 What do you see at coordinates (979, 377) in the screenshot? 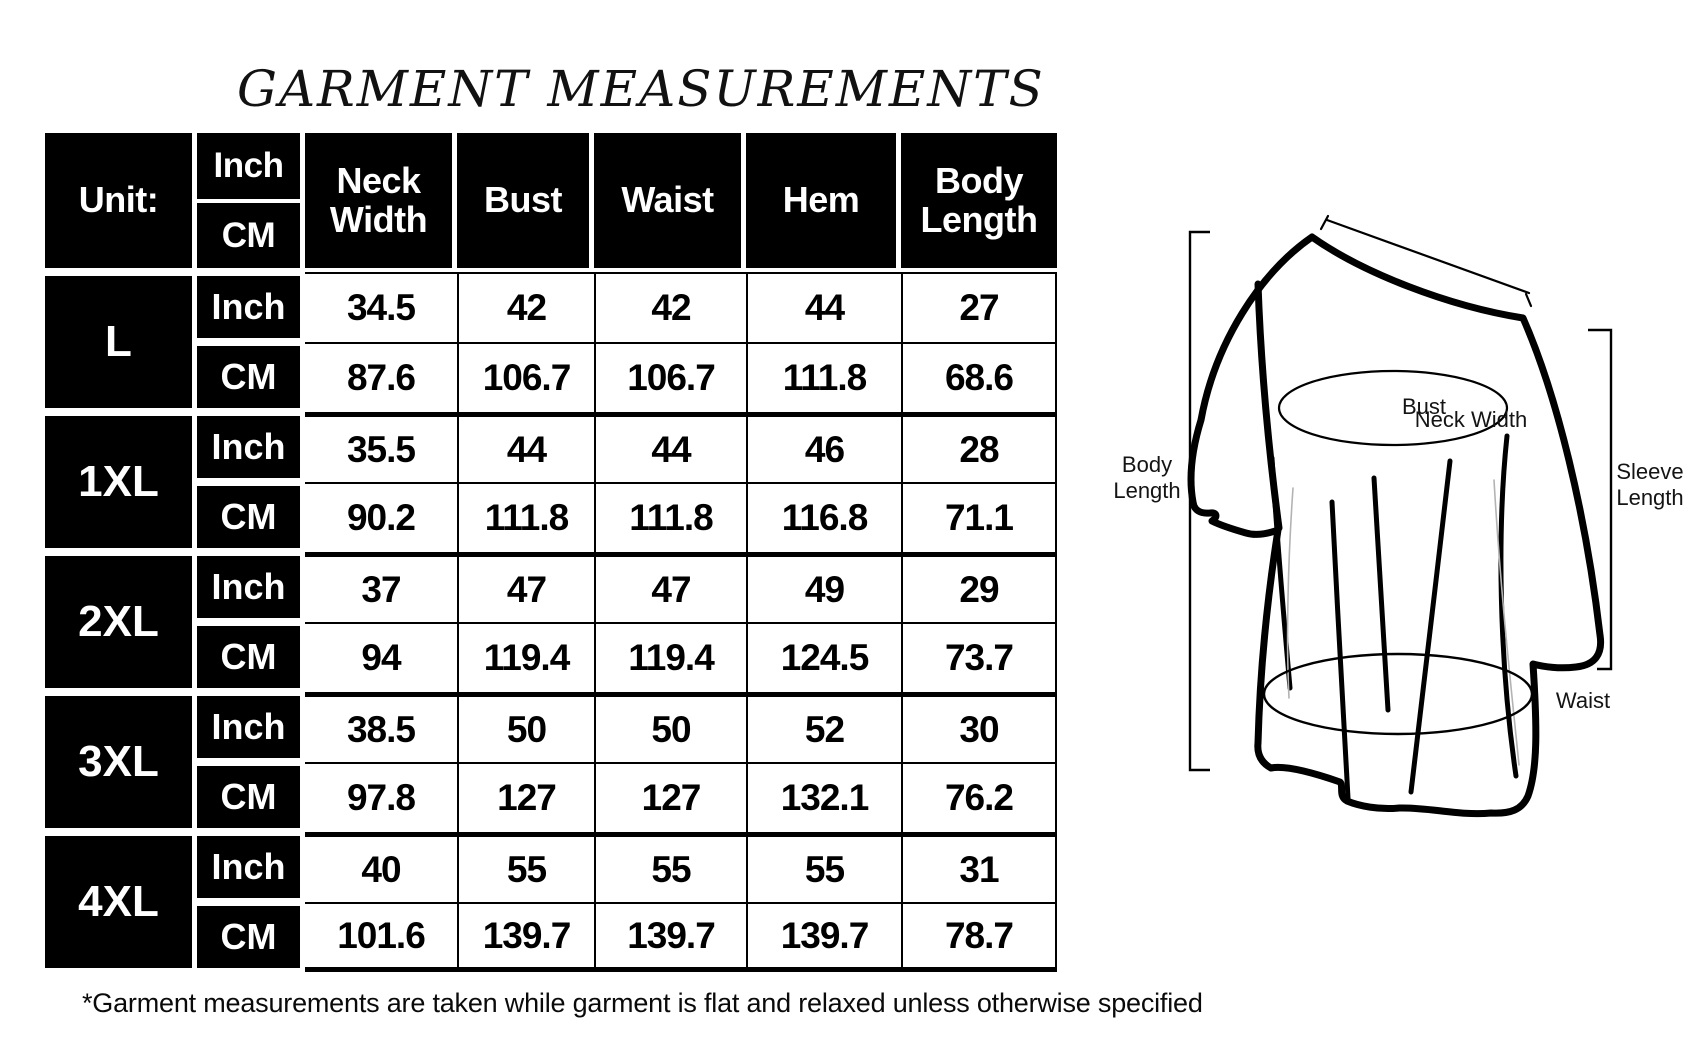
I see `table-cell: 68.6` at bounding box center [979, 377].